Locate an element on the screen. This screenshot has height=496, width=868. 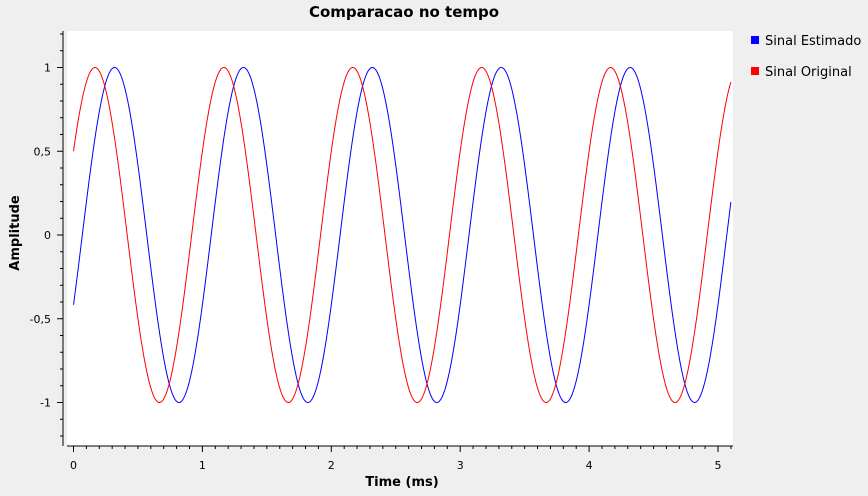
x-tick-label: 5 is located at coordinates (718, 465).